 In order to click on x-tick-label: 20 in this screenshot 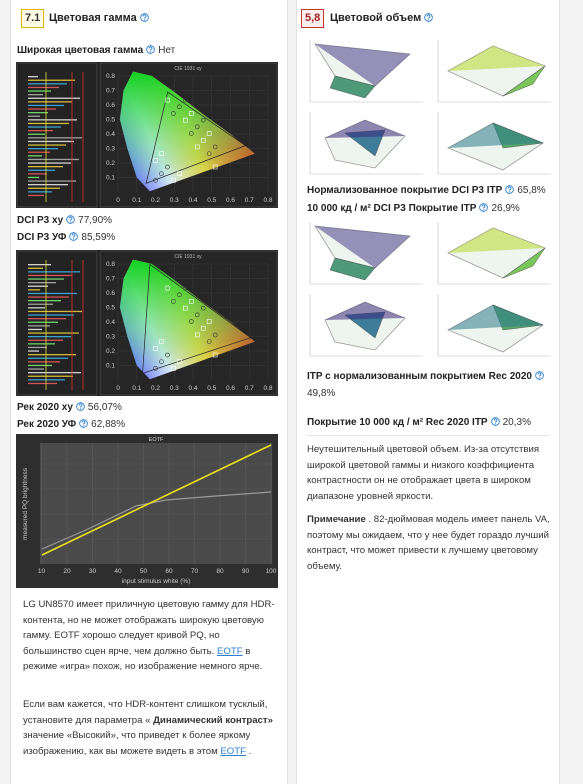, I will do `click(67, 571)`.